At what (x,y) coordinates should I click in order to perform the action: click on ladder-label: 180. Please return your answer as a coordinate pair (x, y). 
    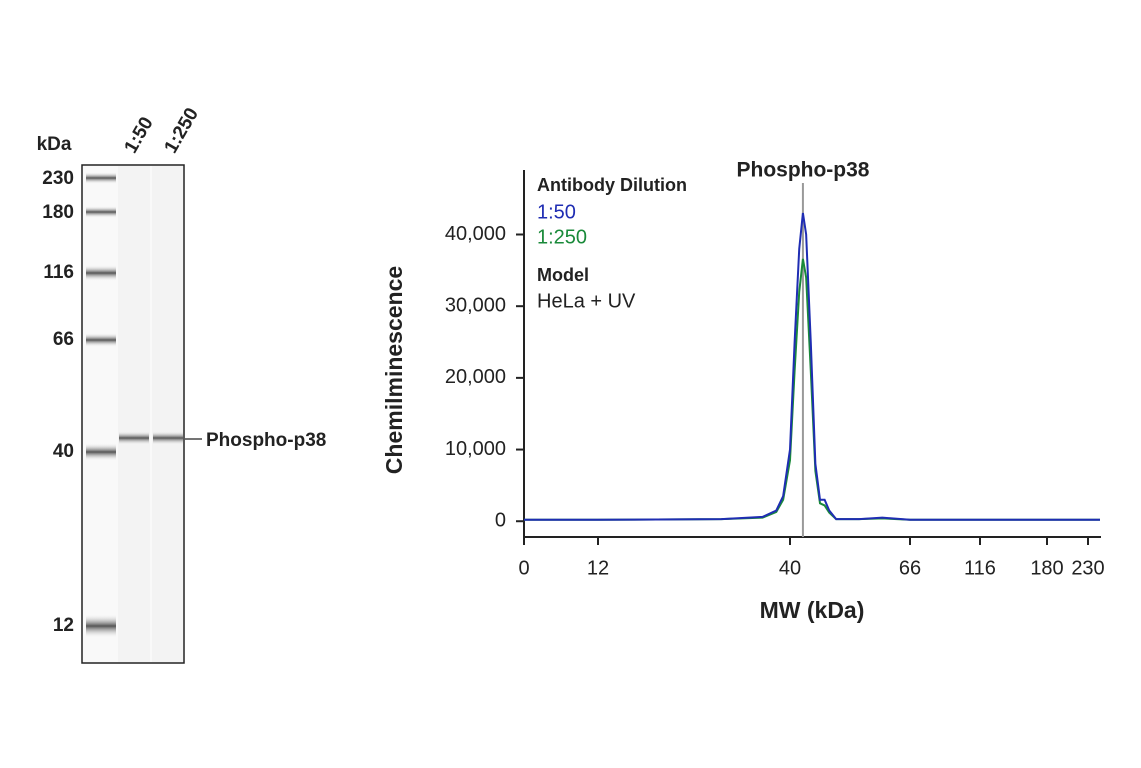
    Looking at the image, I should click on (58, 212).